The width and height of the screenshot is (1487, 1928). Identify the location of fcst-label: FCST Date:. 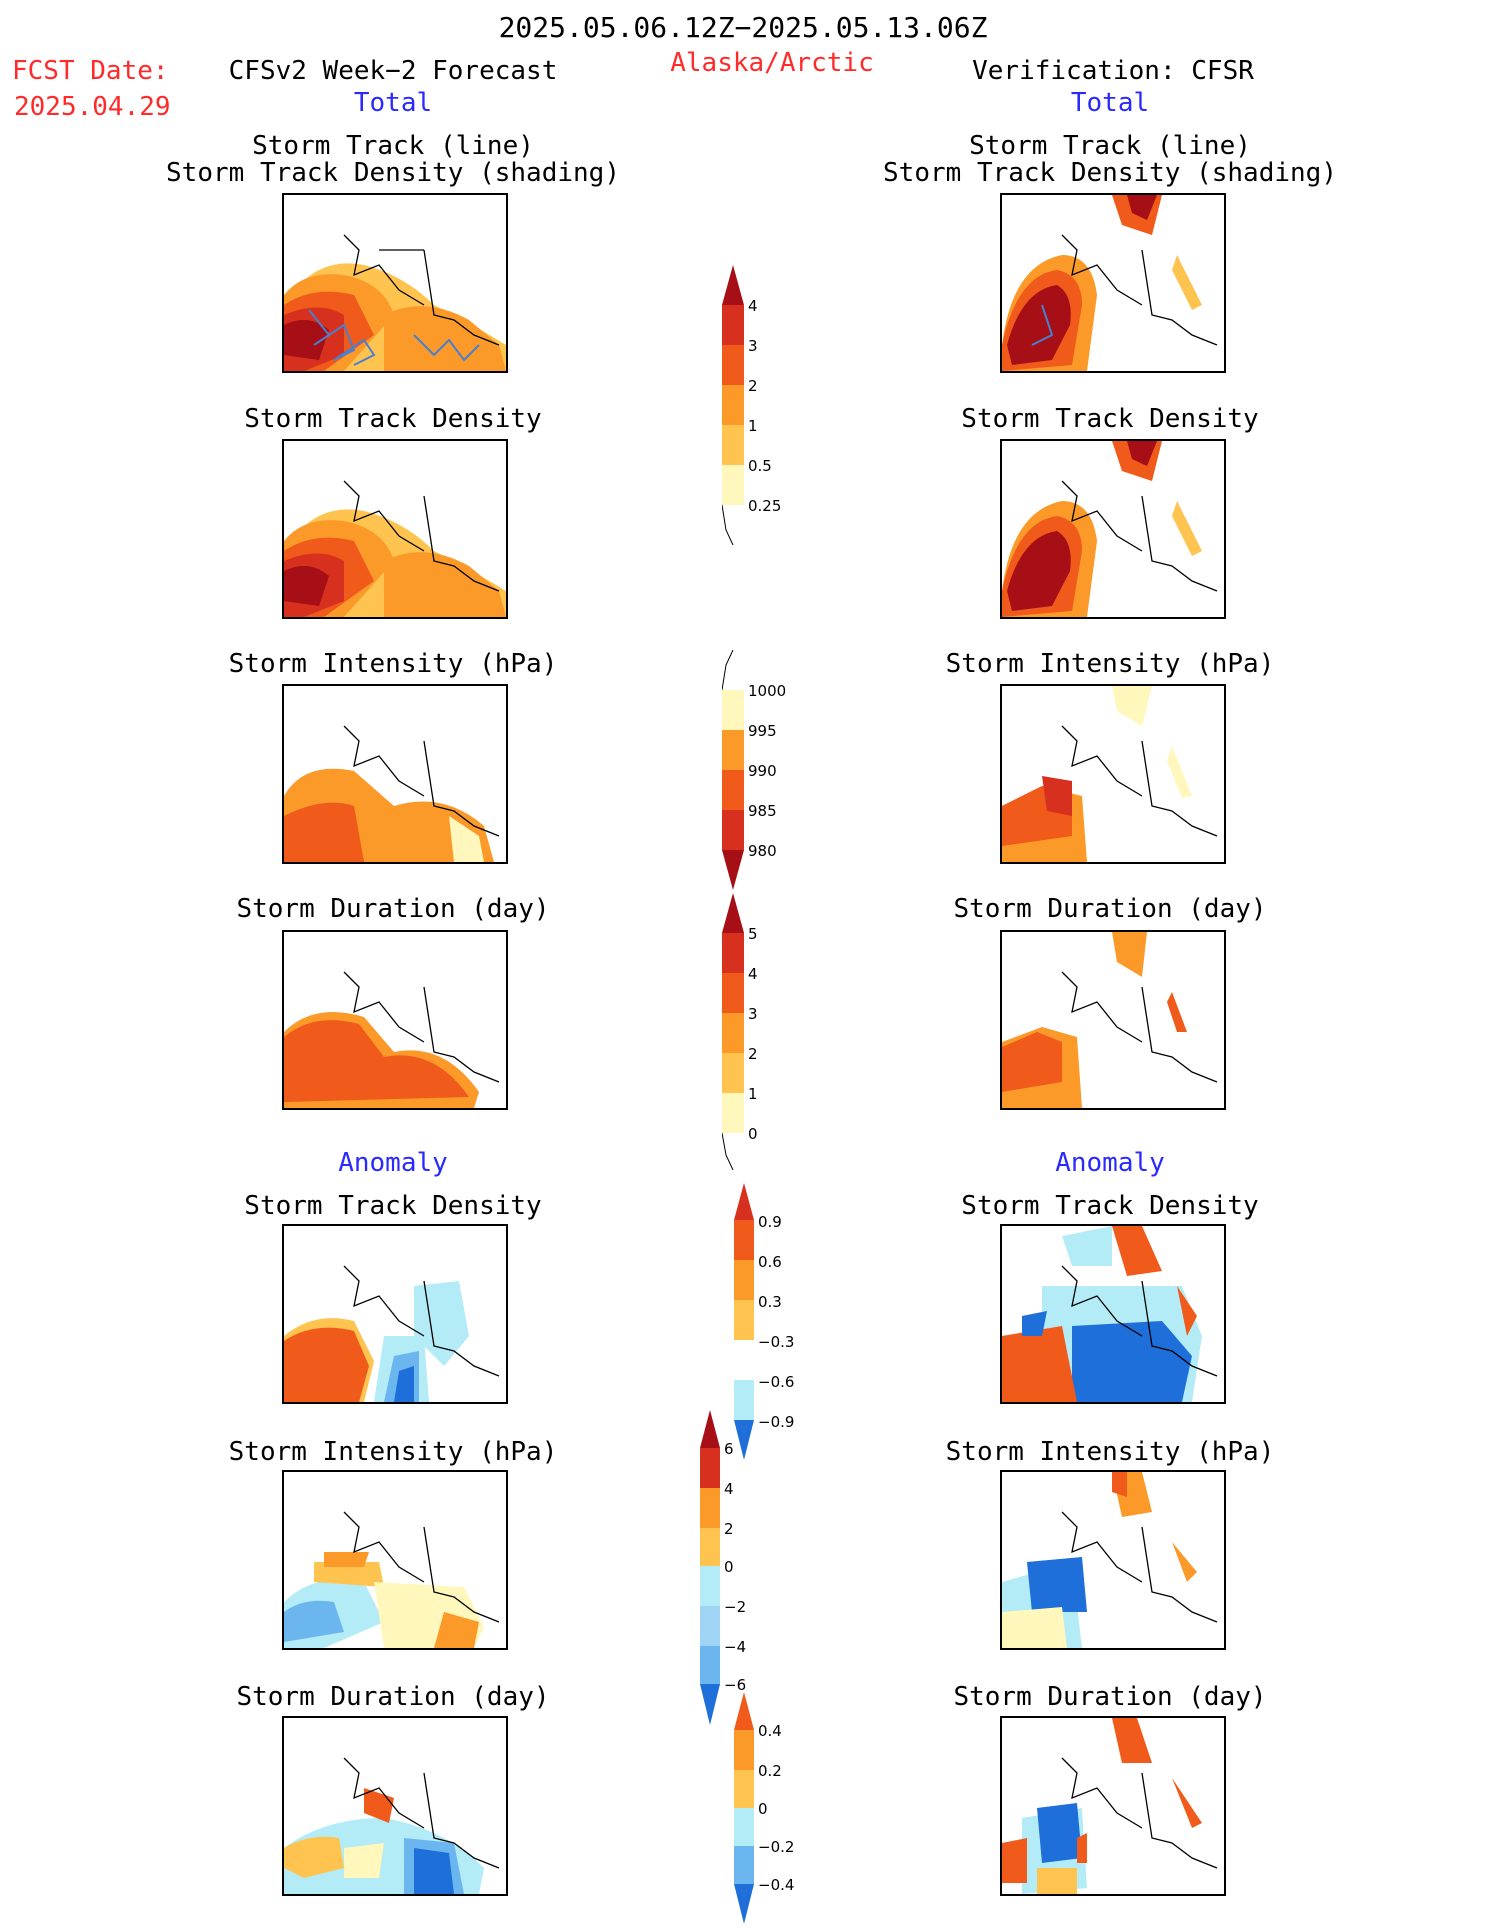
(90, 71).